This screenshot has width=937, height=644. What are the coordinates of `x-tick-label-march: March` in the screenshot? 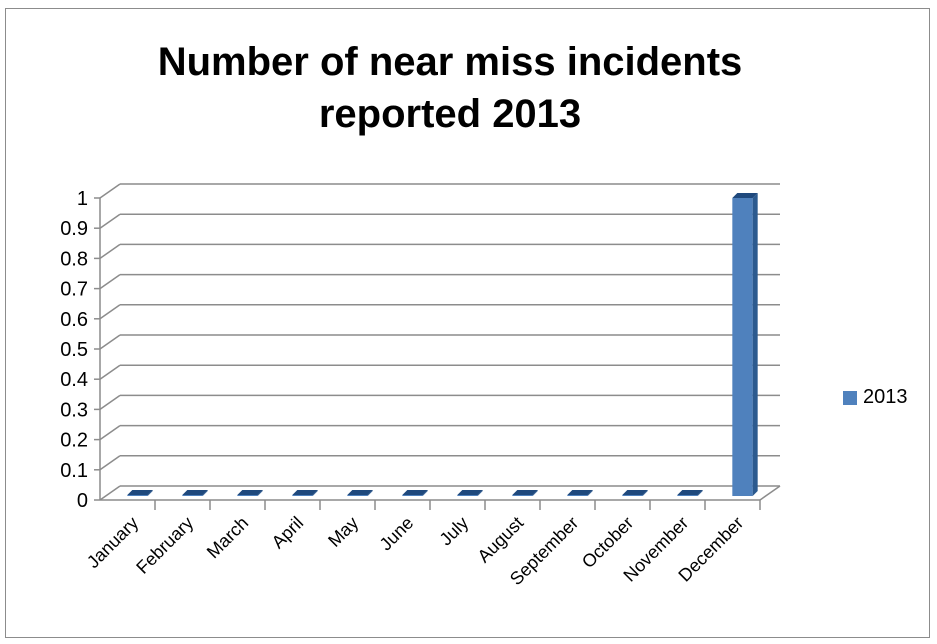 It's located at (228, 538).